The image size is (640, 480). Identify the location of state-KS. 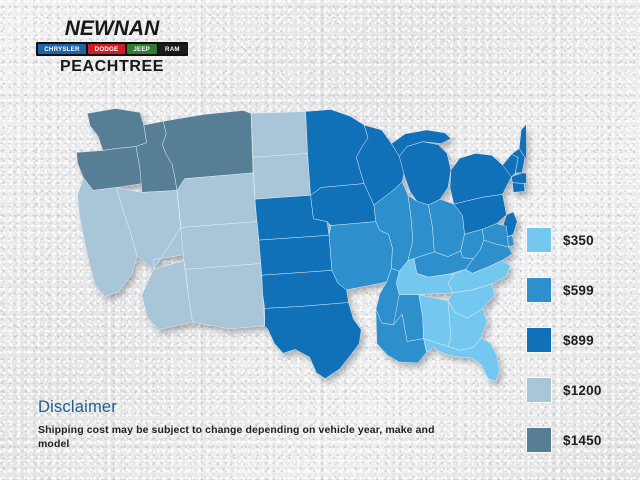
(295, 255).